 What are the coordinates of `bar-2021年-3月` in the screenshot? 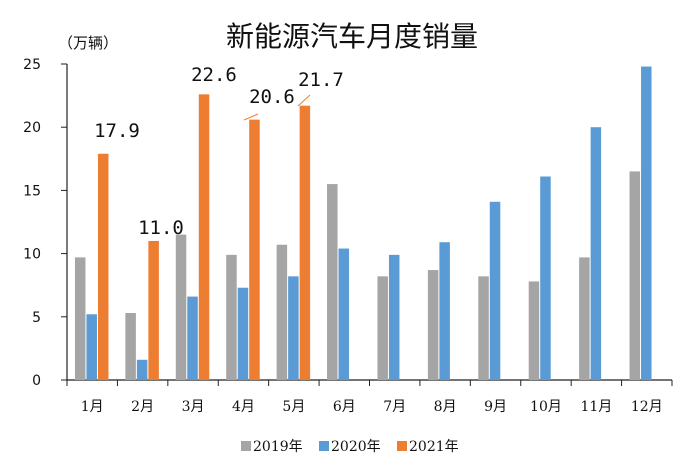 It's located at (204, 237).